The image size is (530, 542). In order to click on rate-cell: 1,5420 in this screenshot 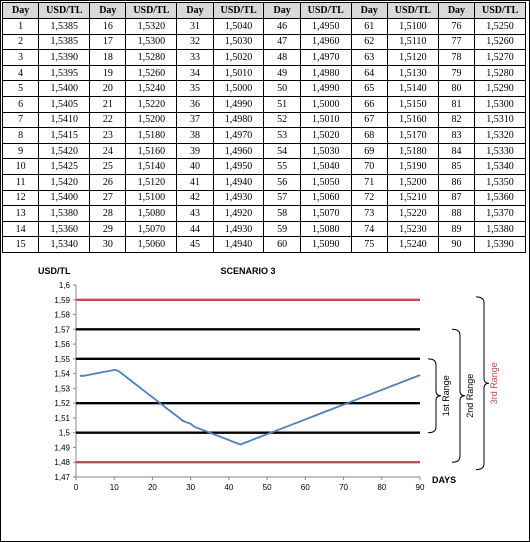, I will do `click(64, 151)`.